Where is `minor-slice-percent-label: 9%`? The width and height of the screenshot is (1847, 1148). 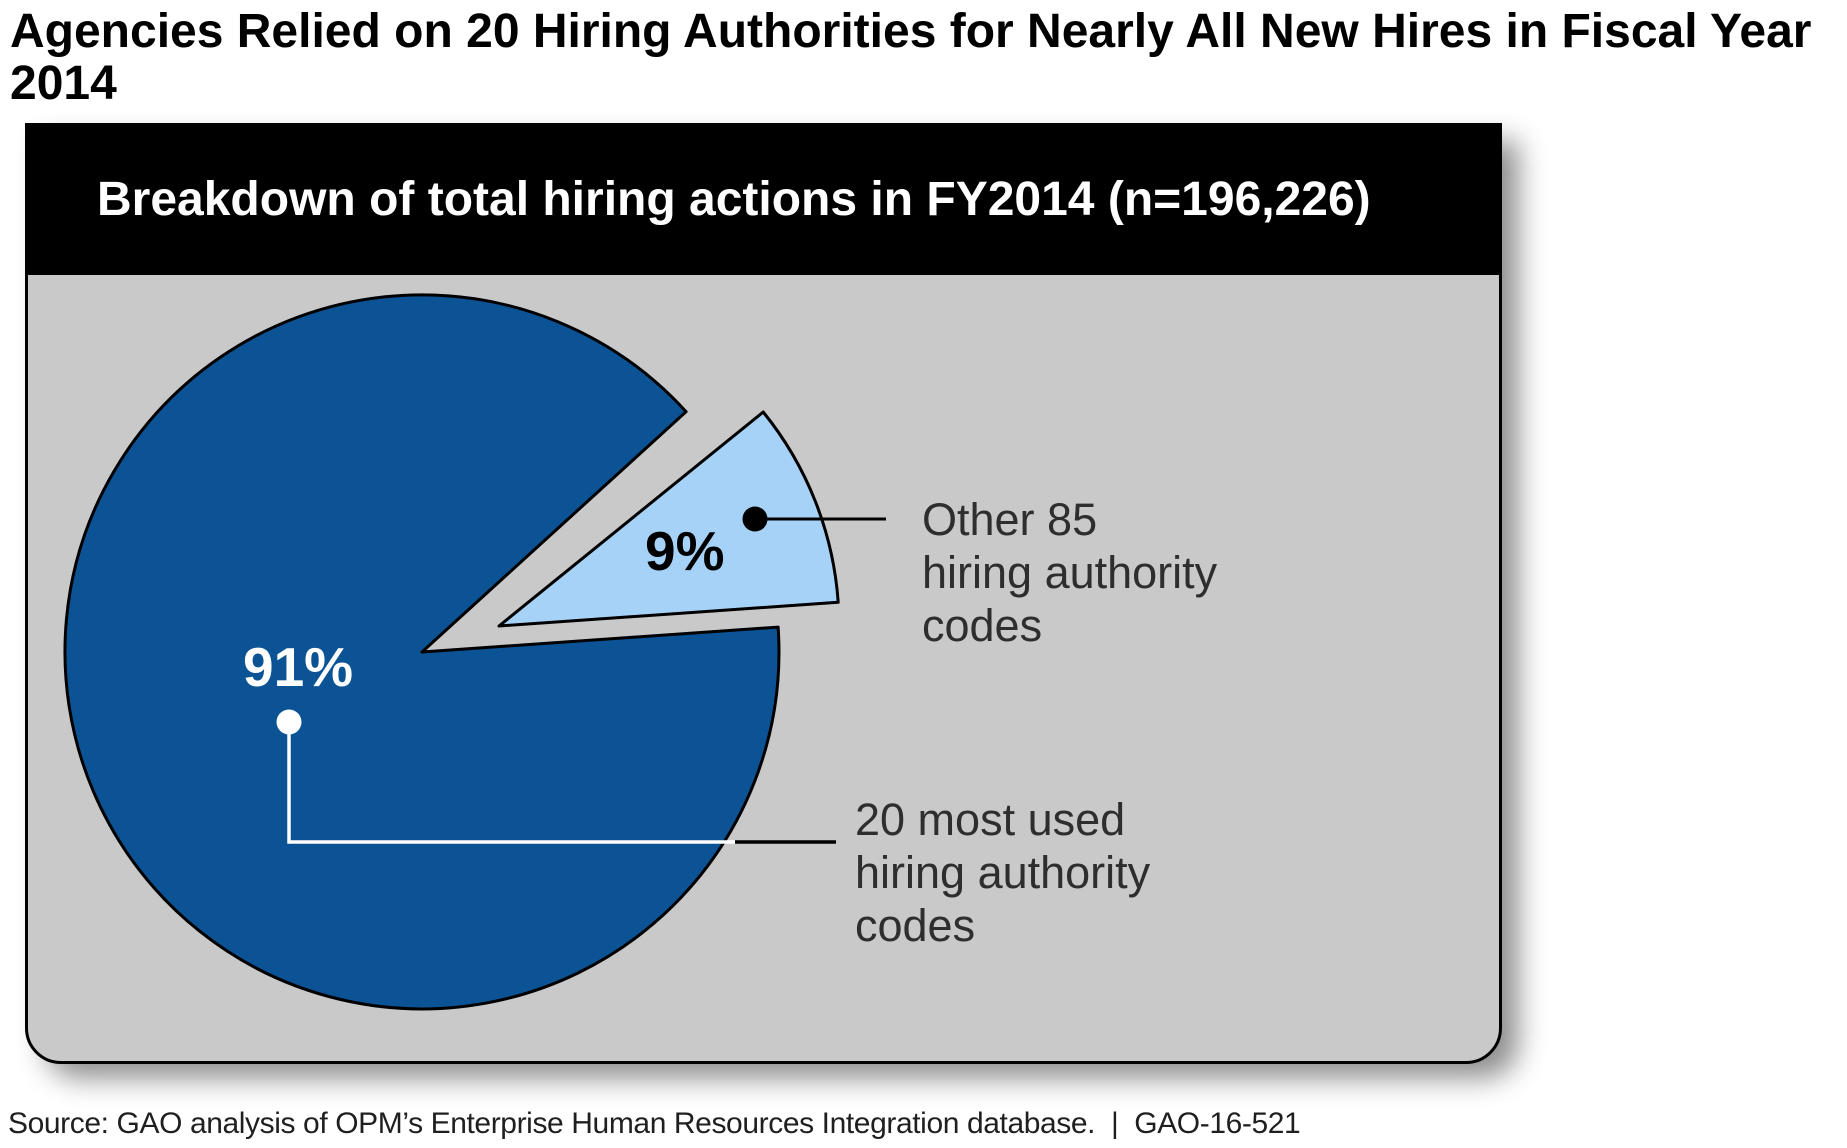 minor-slice-percent-label: 9% is located at coordinates (685, 551).